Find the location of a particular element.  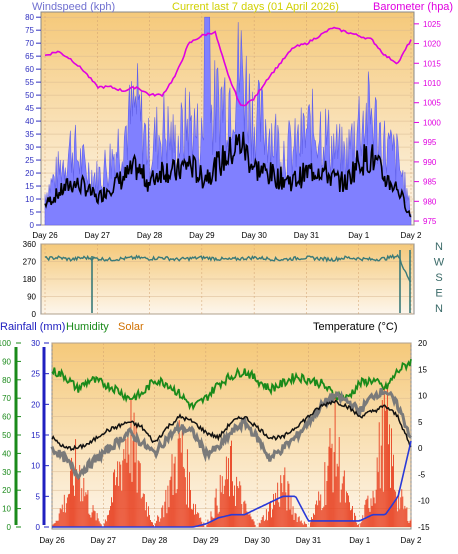

rainfall-tick-label: 5 is located at coordinates (38, 496).